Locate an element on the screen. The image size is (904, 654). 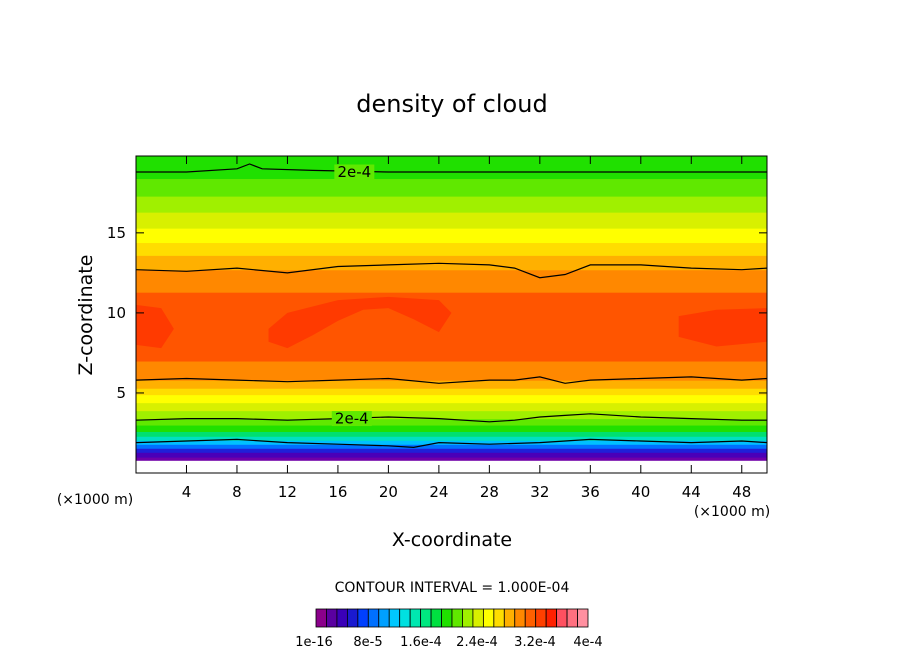
contour-labels: 2e-4 2e-4 is located at coordinates (353, 295).